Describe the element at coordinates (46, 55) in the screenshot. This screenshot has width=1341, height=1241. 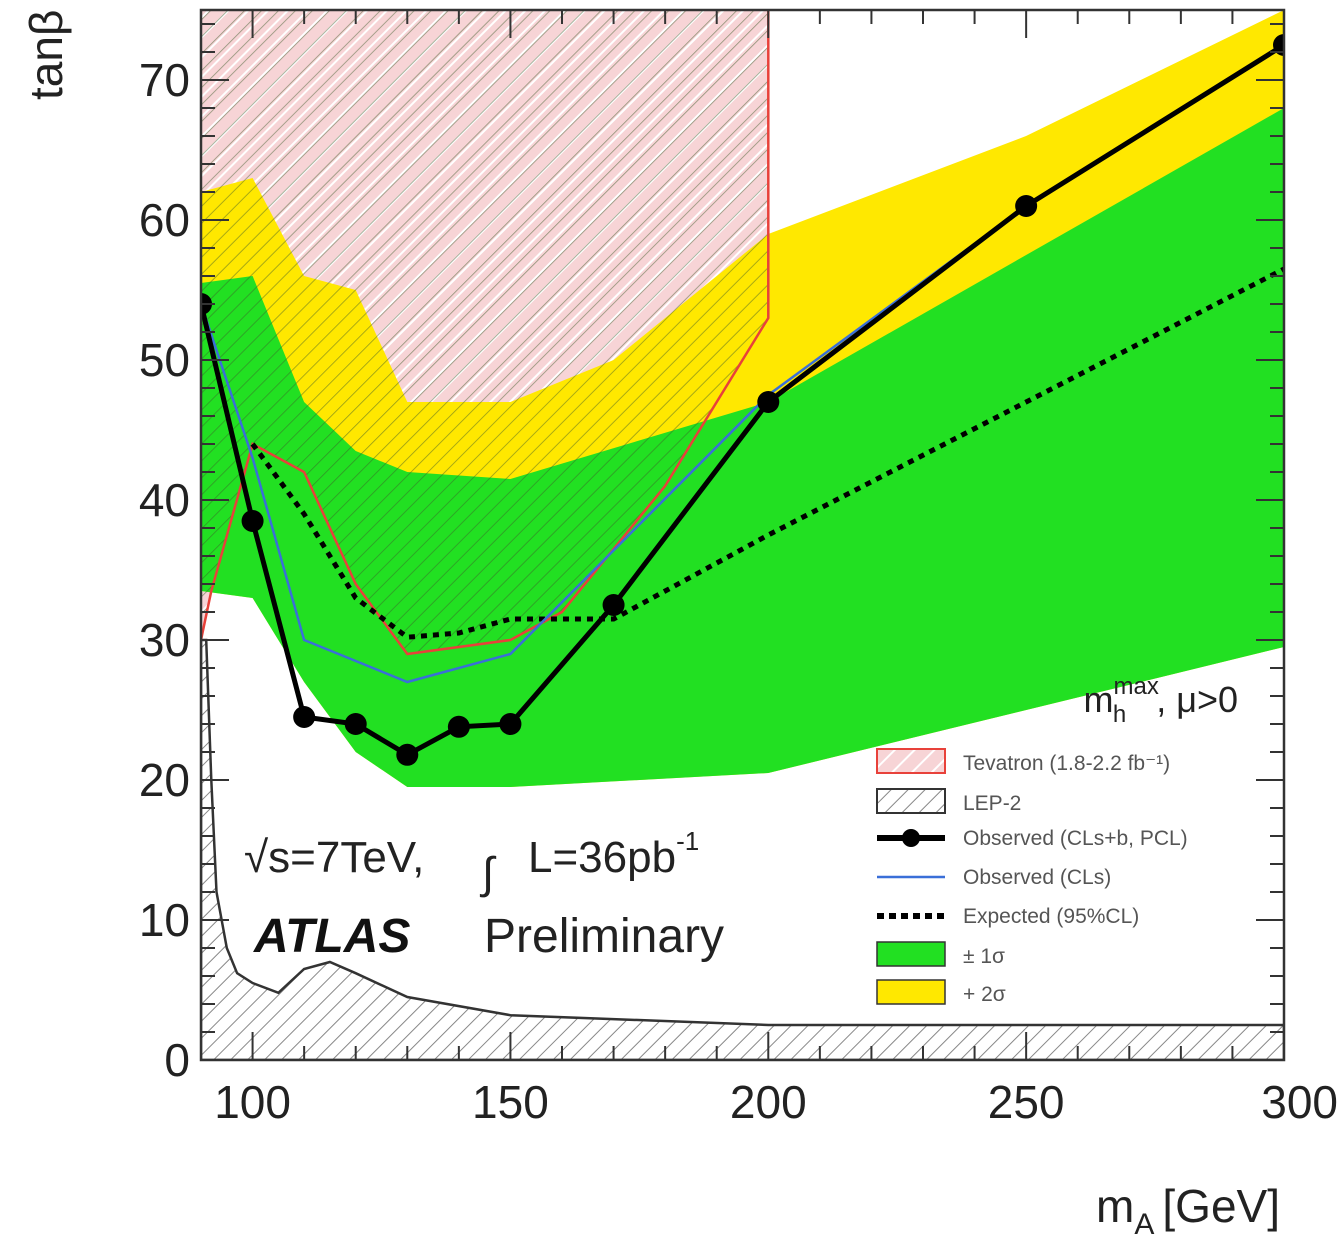
I see `y-axis-title: tanβ` at that location.